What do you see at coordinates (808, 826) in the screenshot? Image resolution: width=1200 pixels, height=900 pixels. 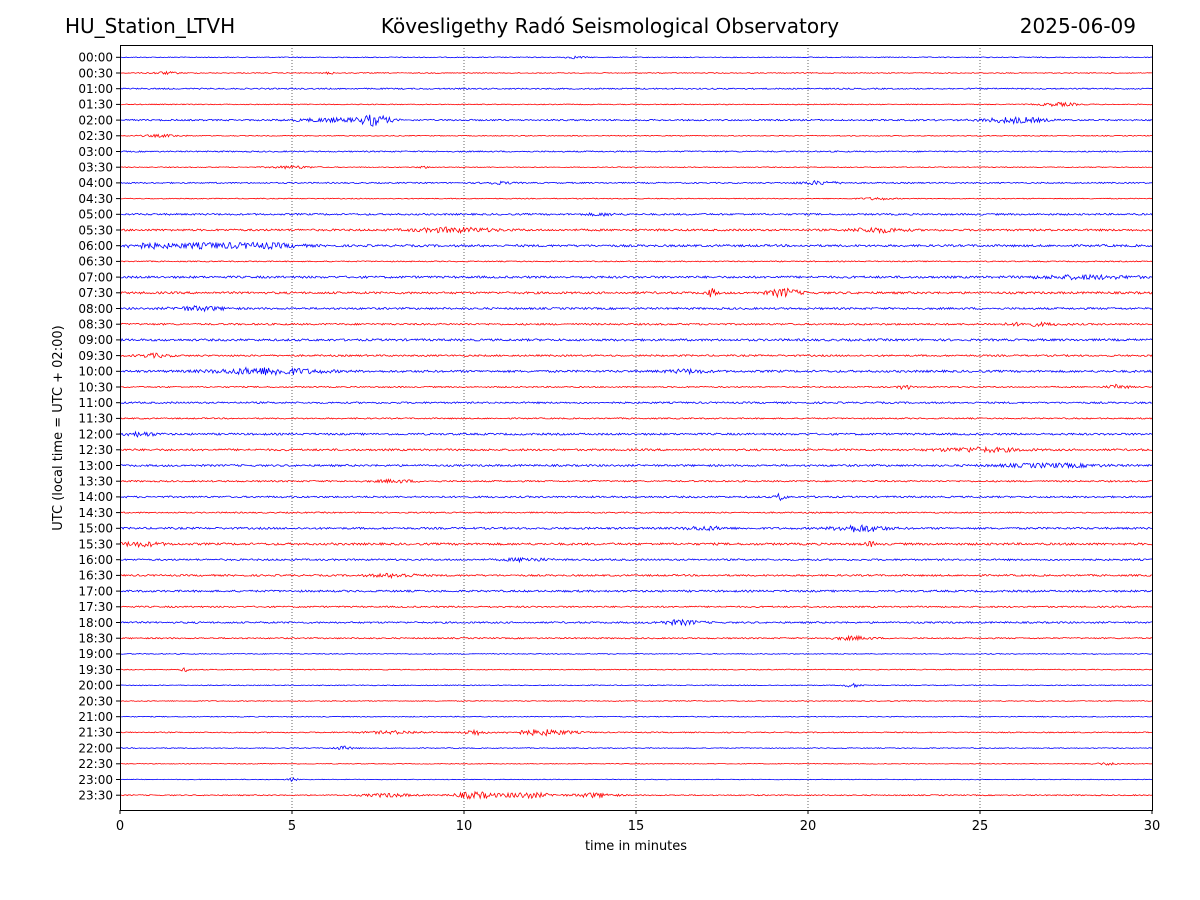 I see `x-tick-label: 20` at bounding box center [808, 826].